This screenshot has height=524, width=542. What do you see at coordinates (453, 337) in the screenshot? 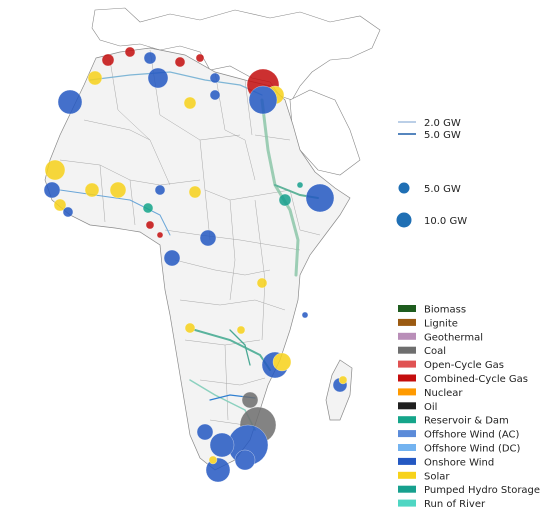
I see `carrier-label-geothermal: Geothermal` at bounding box center [453, 337].